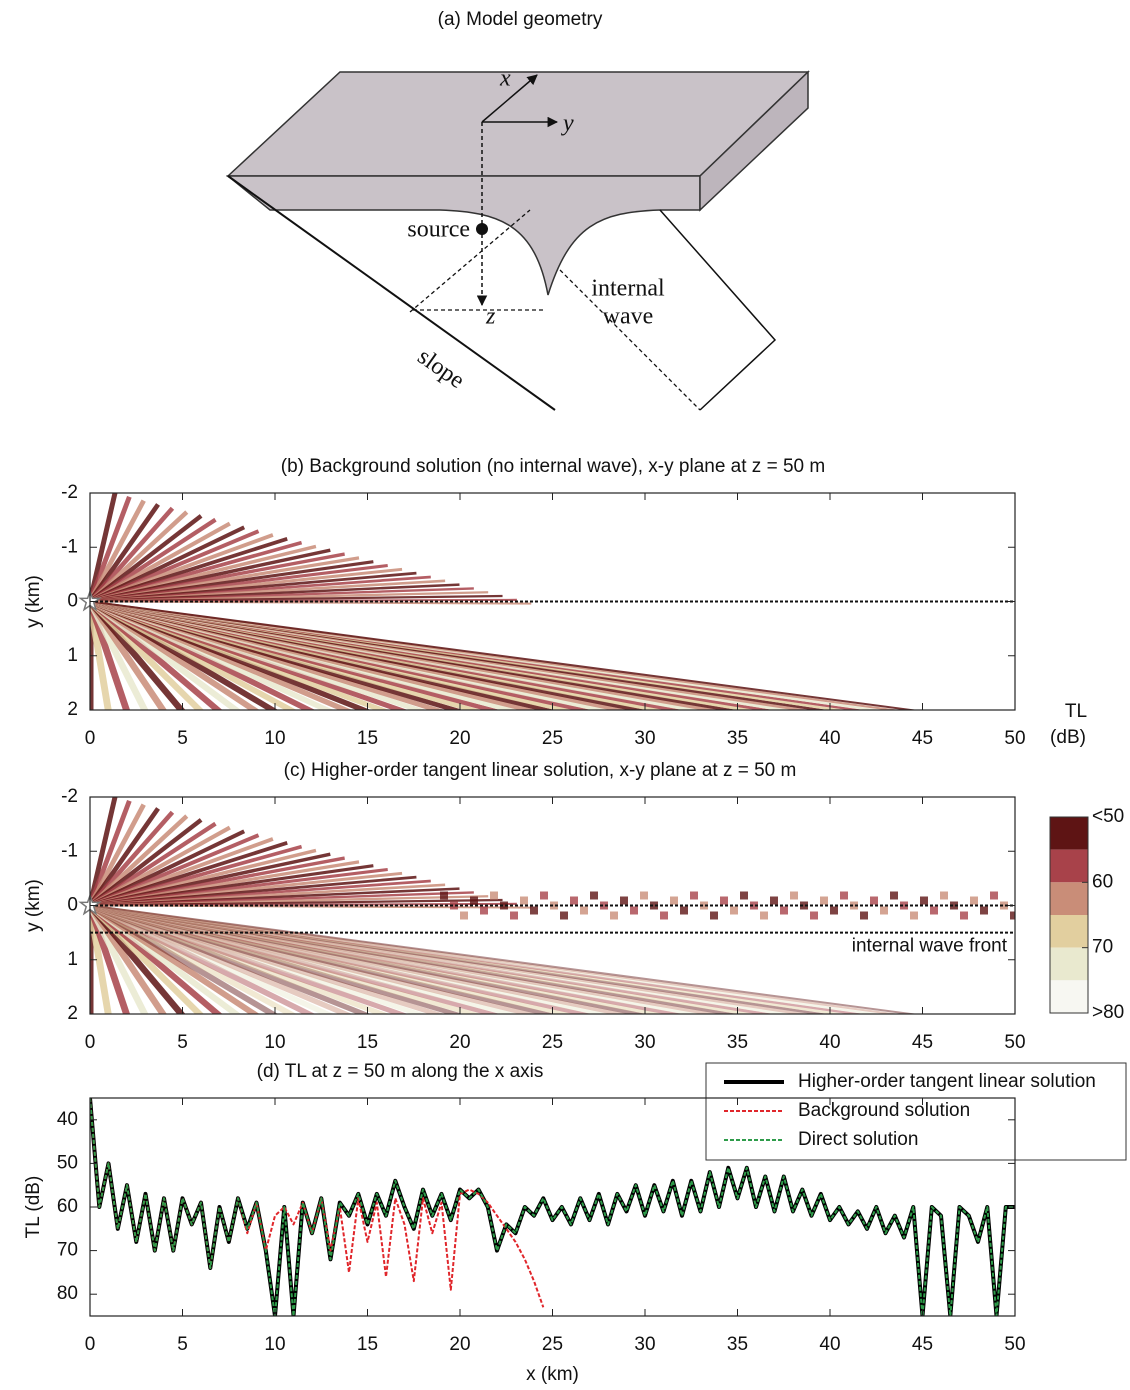 This screenshot has width=1130, height=1390. What do you see at coordinates (504, 601) in the screenshot?
I see `plot-area` at bounding box center [504, 601].